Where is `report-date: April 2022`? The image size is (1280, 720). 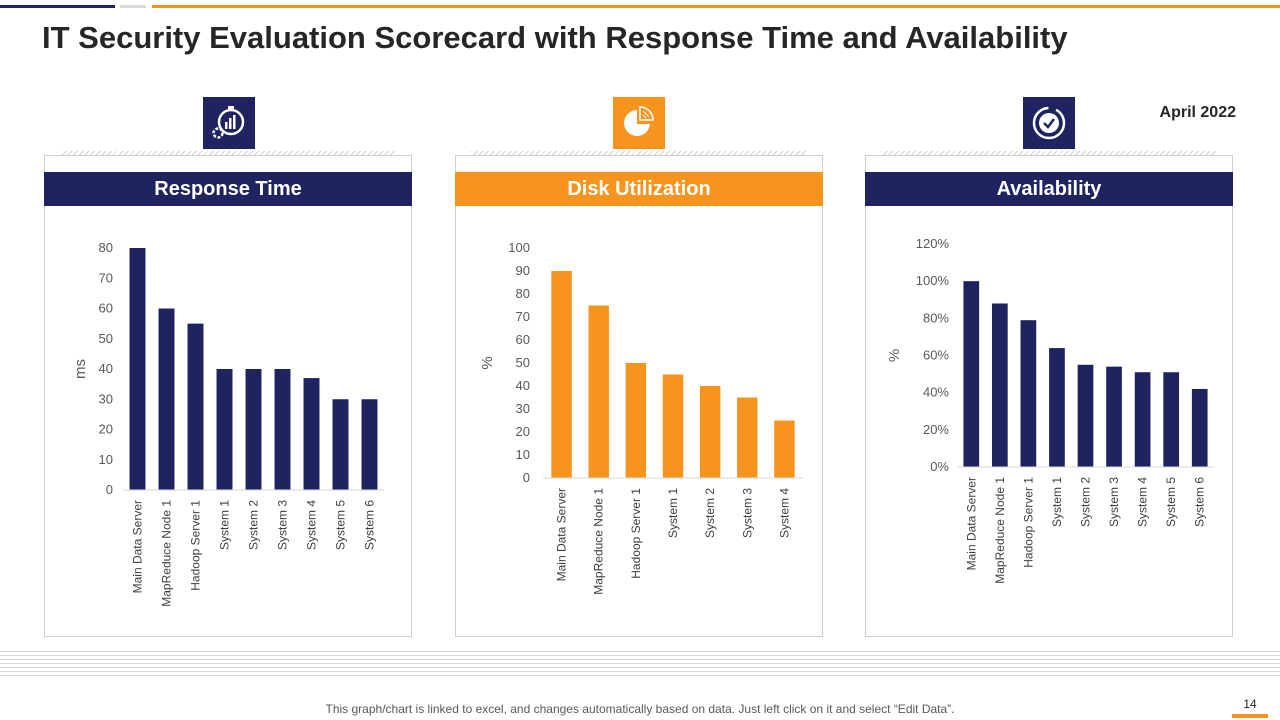
report-date: April 2022 is located at coordinates (1197, 112).